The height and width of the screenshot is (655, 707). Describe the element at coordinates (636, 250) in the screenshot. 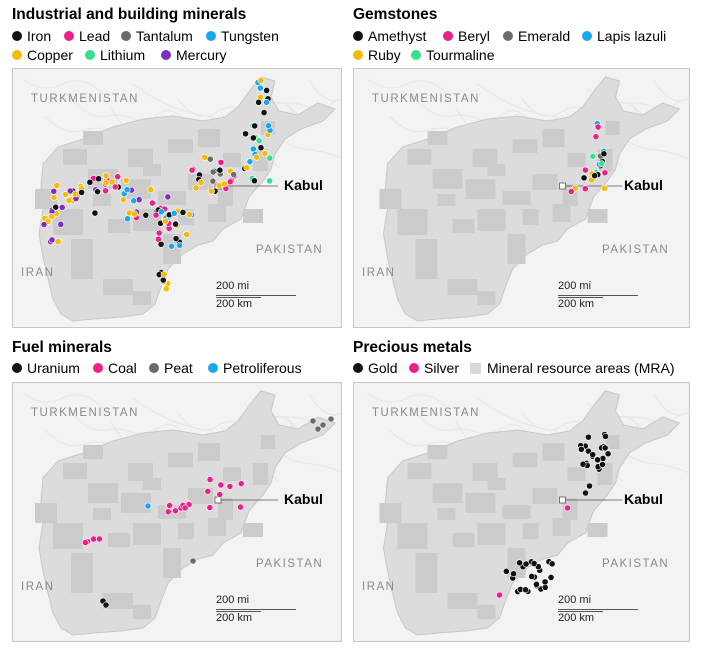

I see `country-label-pakistan: PAKISTAN` at that location.